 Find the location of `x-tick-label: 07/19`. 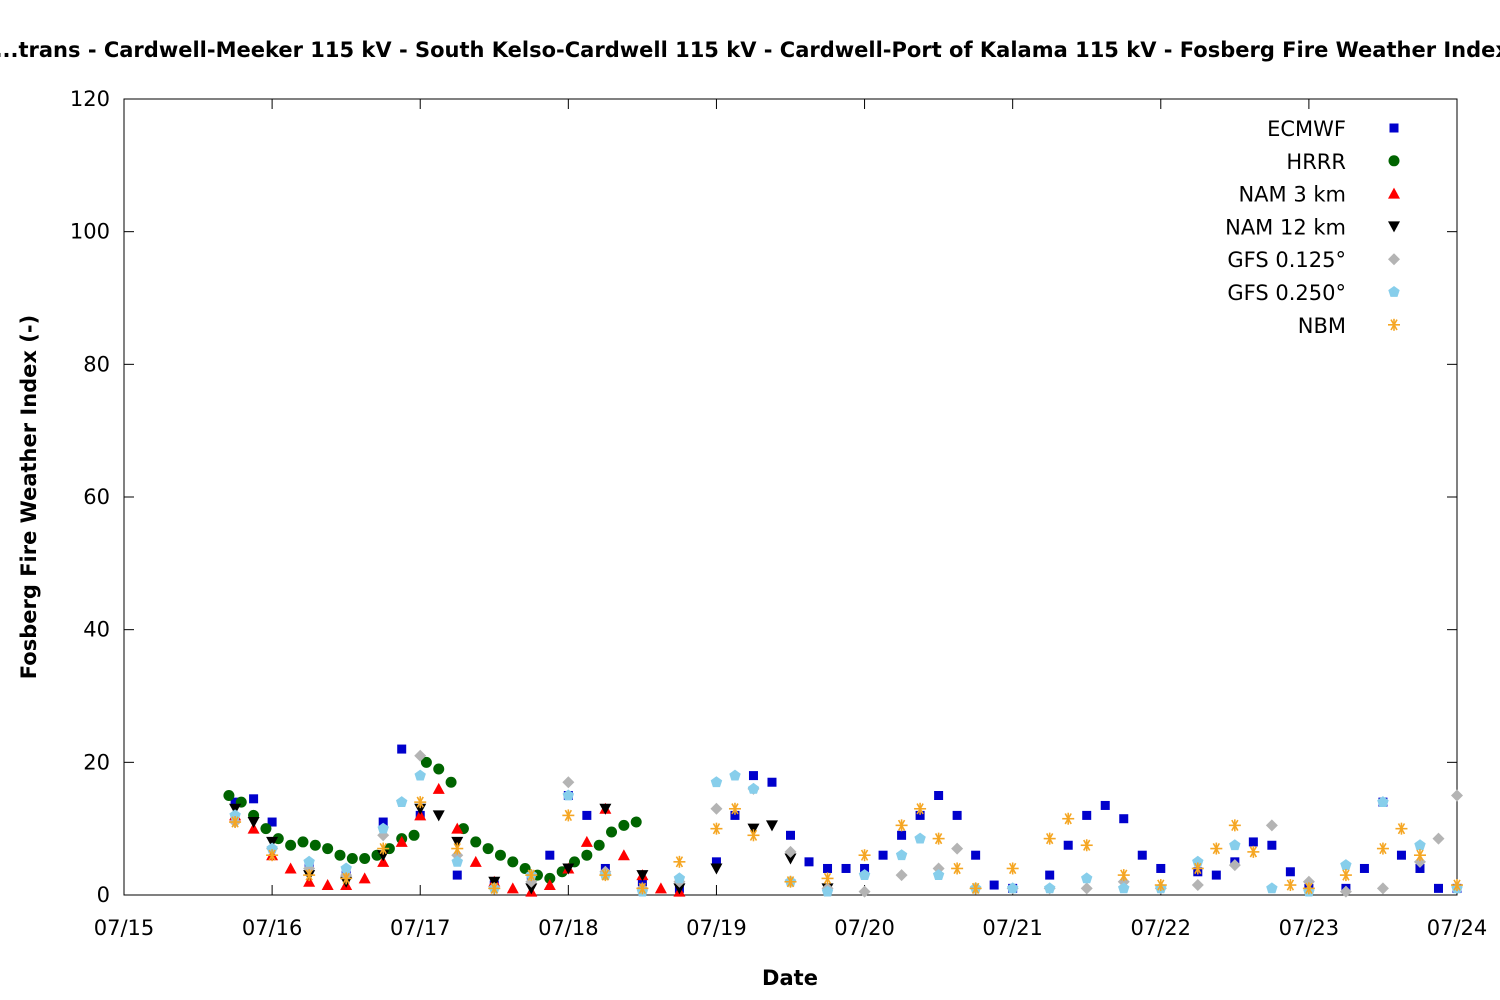

x-tick-label: 07/19 is located at coordinates (716, 928).